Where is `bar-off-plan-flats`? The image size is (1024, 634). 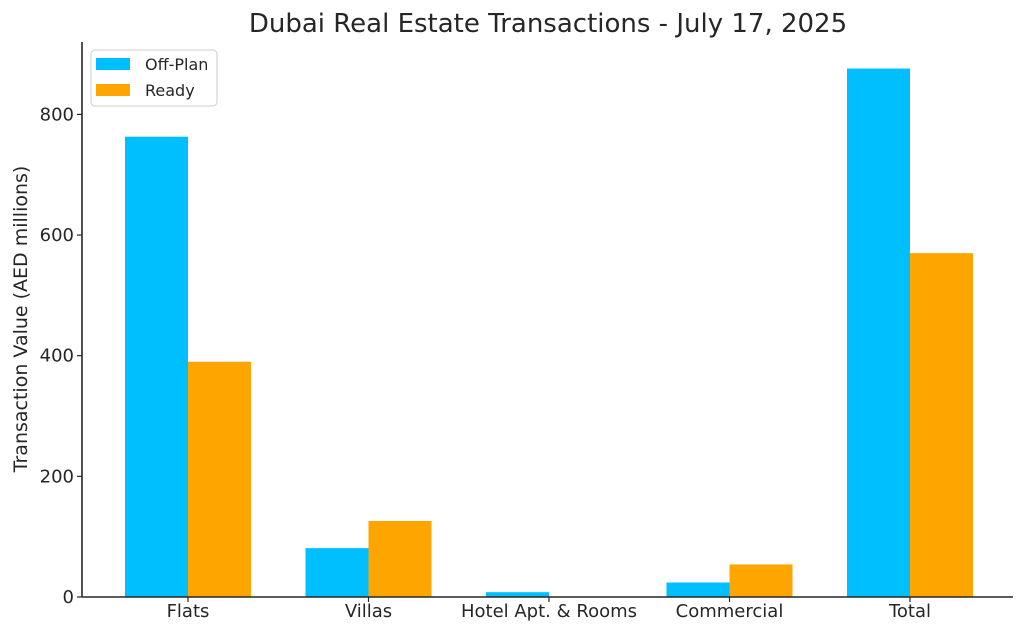
bar-off-plan-flats is located at coordinates (156, 366).